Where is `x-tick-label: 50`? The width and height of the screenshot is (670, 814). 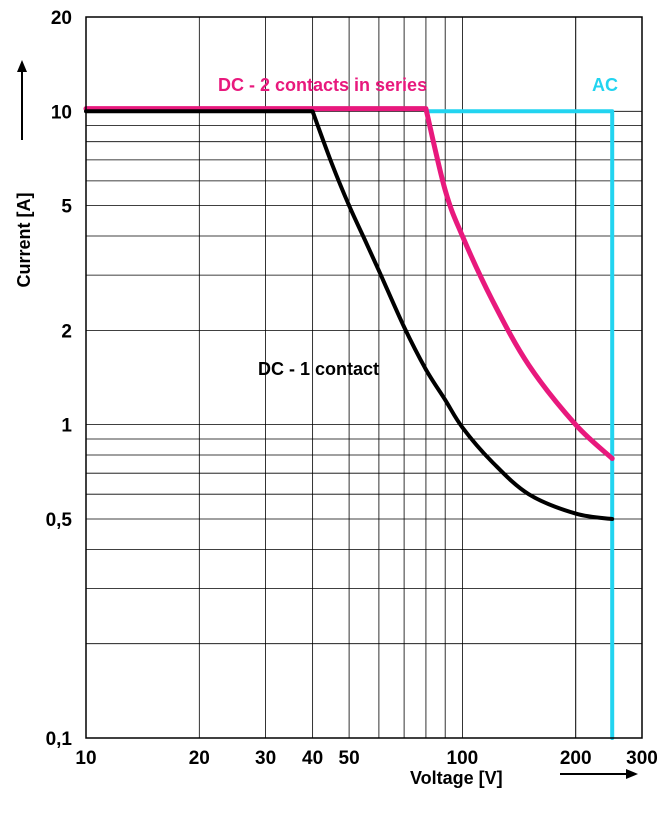 x-tick-label: 50 is located at coordinates (349, 758).